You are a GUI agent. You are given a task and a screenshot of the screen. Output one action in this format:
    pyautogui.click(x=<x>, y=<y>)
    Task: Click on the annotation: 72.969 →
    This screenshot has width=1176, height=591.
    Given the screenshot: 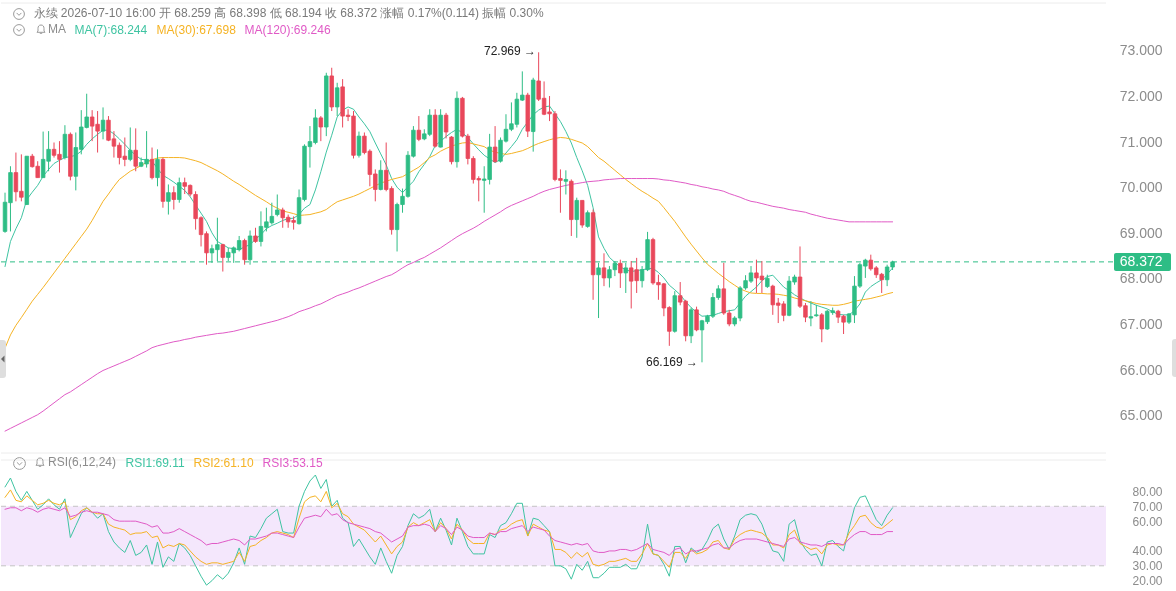 What is the action you would take?
    pyautogui.click(x=509, y=51)
    